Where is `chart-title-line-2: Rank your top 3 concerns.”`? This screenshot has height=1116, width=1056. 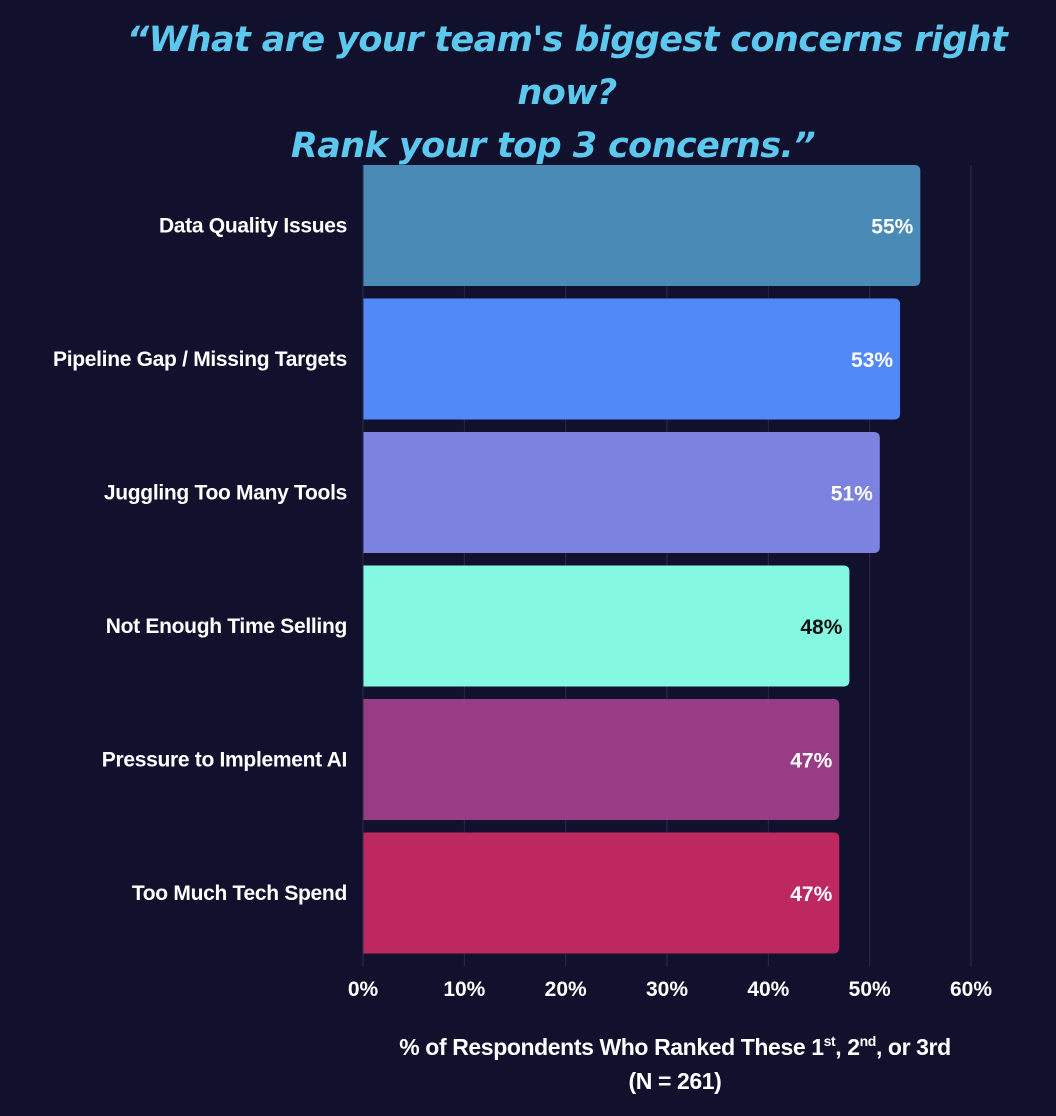
chart-title-line-2: Rank your top 3 concerns.” is located at coordinates (553, 146).